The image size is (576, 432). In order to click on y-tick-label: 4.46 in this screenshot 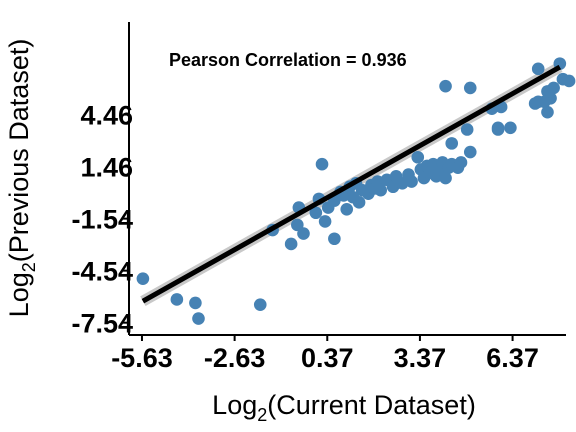, I will do `click(106, 116)`.